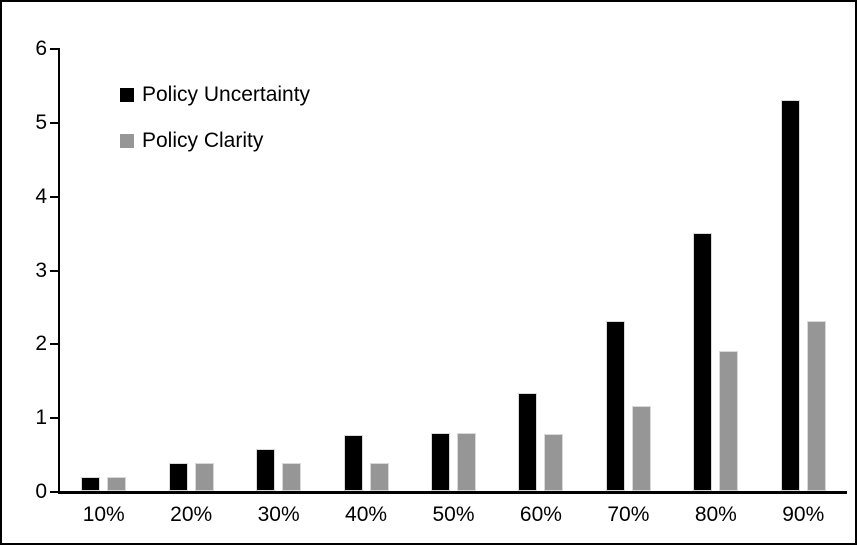 The width and height of the screenshot is (857, 545). What do you see at coordinates (452, 492) in the screenshot?
I see `x-axis-line` at bounding box center [452, 492].